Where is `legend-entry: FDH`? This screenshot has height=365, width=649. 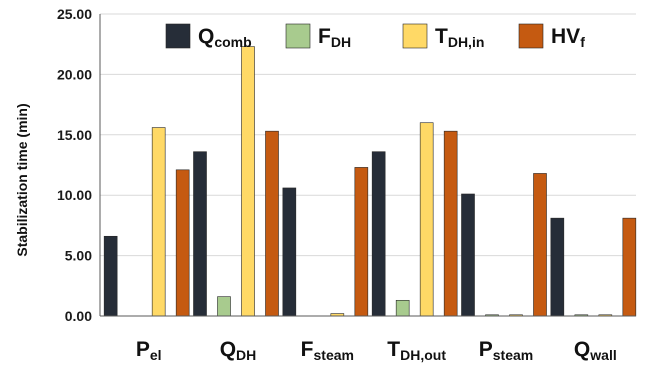 legend-entry: FDH is located at coordinates (334, 37).